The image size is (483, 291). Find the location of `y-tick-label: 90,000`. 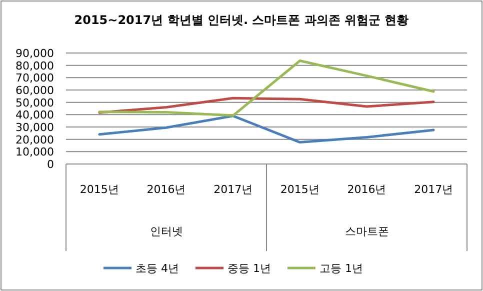

y-tick-label: 90,000 is located at coordinates (35, 53).